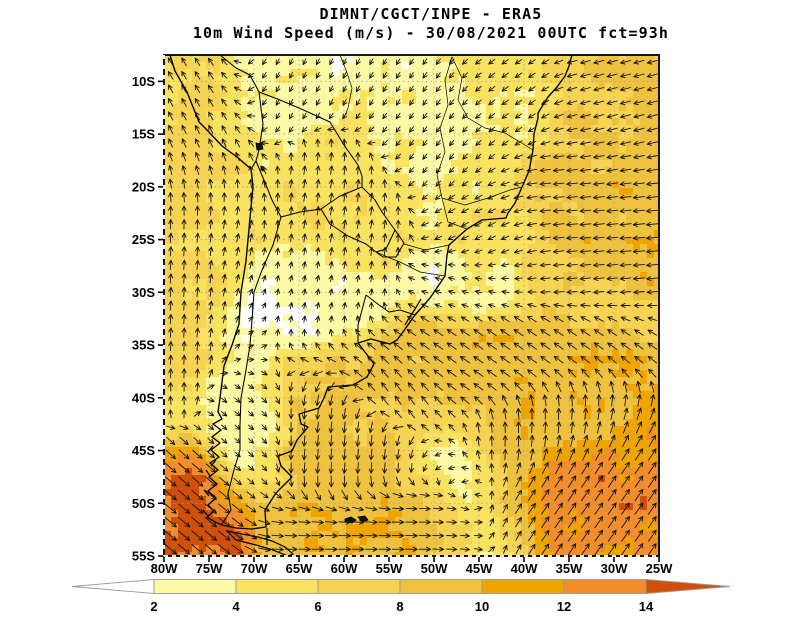  I want to click on y-axis-label: 25S, so click(143, 239).